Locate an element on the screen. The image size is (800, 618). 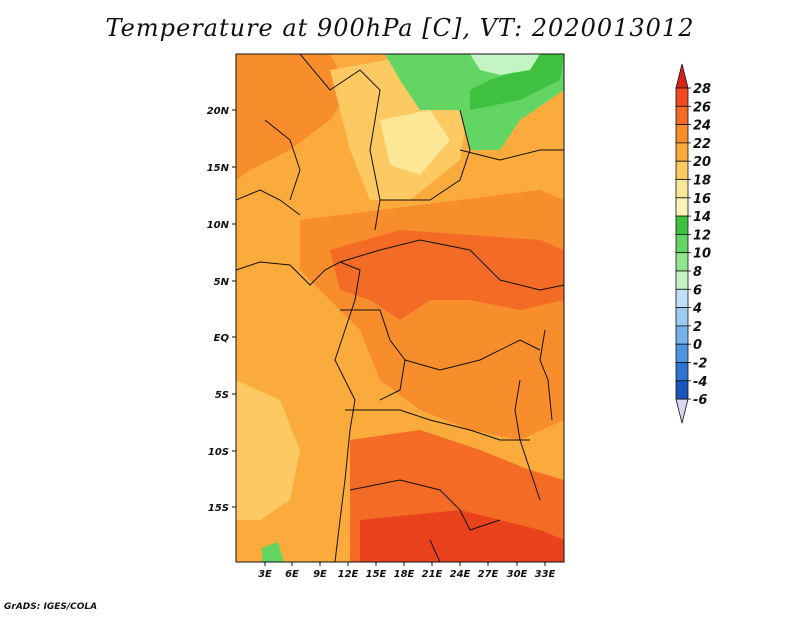
colorbar-label: 0 is located at coordinates (697, 345).